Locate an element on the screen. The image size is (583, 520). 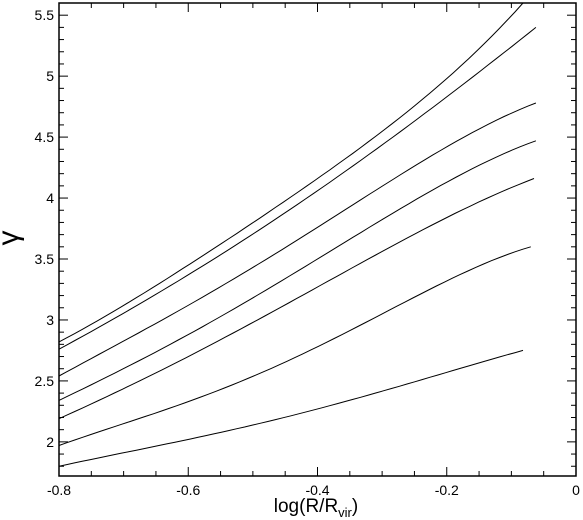
x-tick-label: 0 is located at coordinates (576, 490).